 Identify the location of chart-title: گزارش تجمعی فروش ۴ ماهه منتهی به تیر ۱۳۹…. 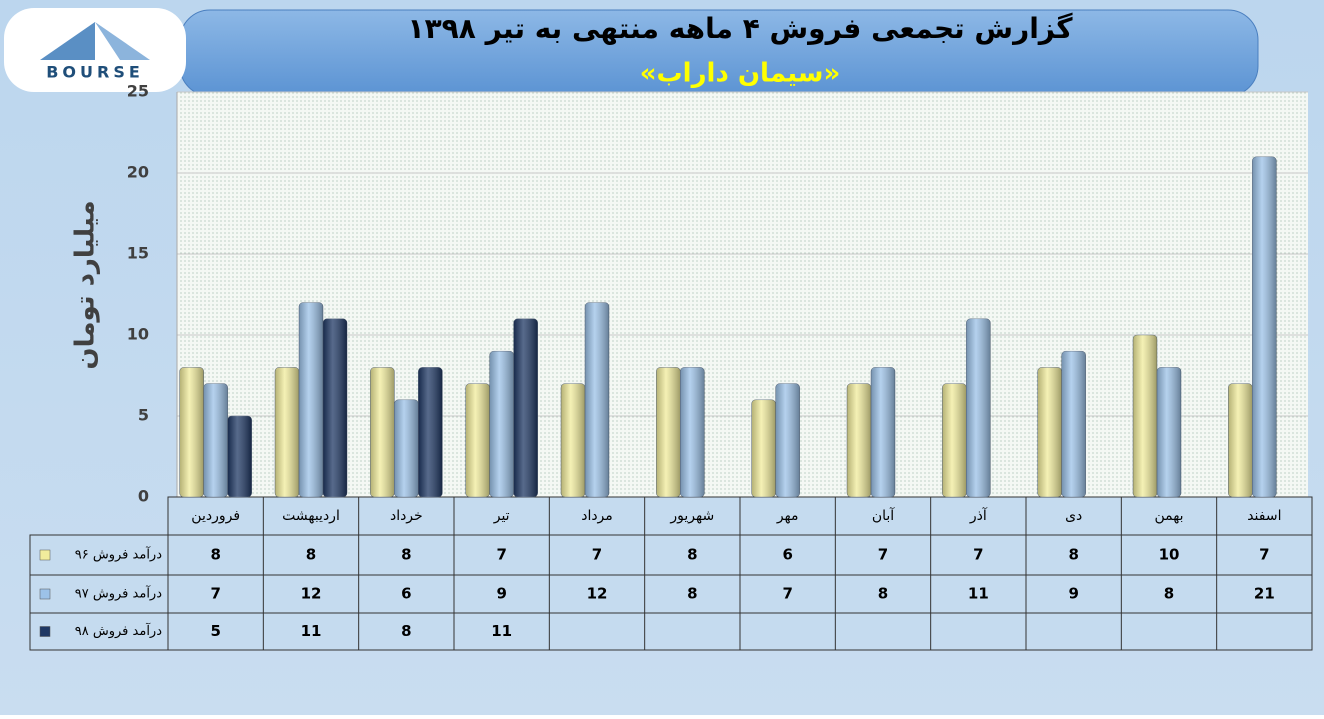
(740, 28).